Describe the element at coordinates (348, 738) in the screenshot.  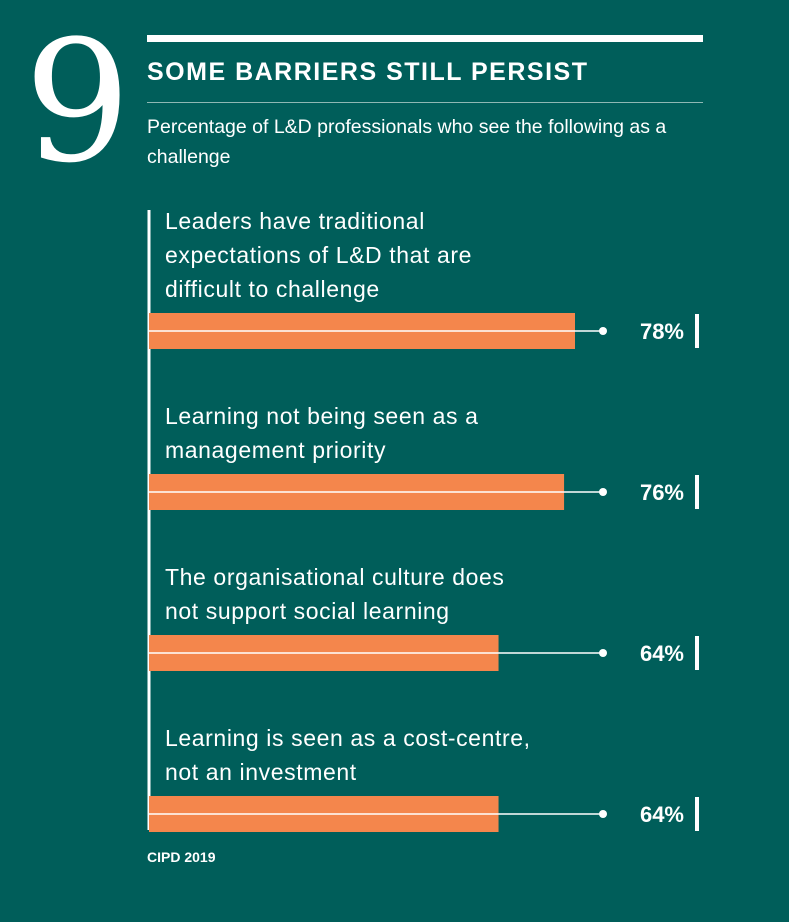
I see `category-label: Learning is seen as a cost-centre,` at that location.